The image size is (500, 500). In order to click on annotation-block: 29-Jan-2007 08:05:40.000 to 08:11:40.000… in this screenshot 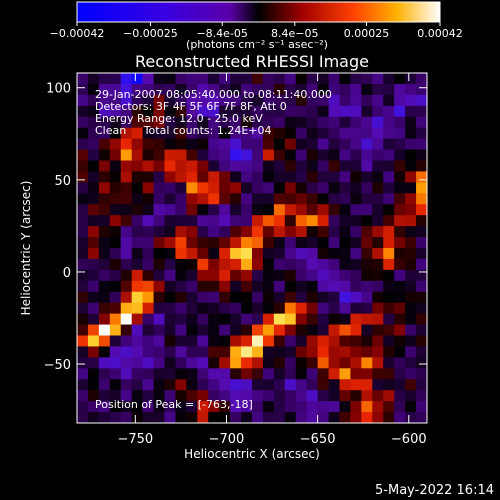, I will do `click(213, 112)`.